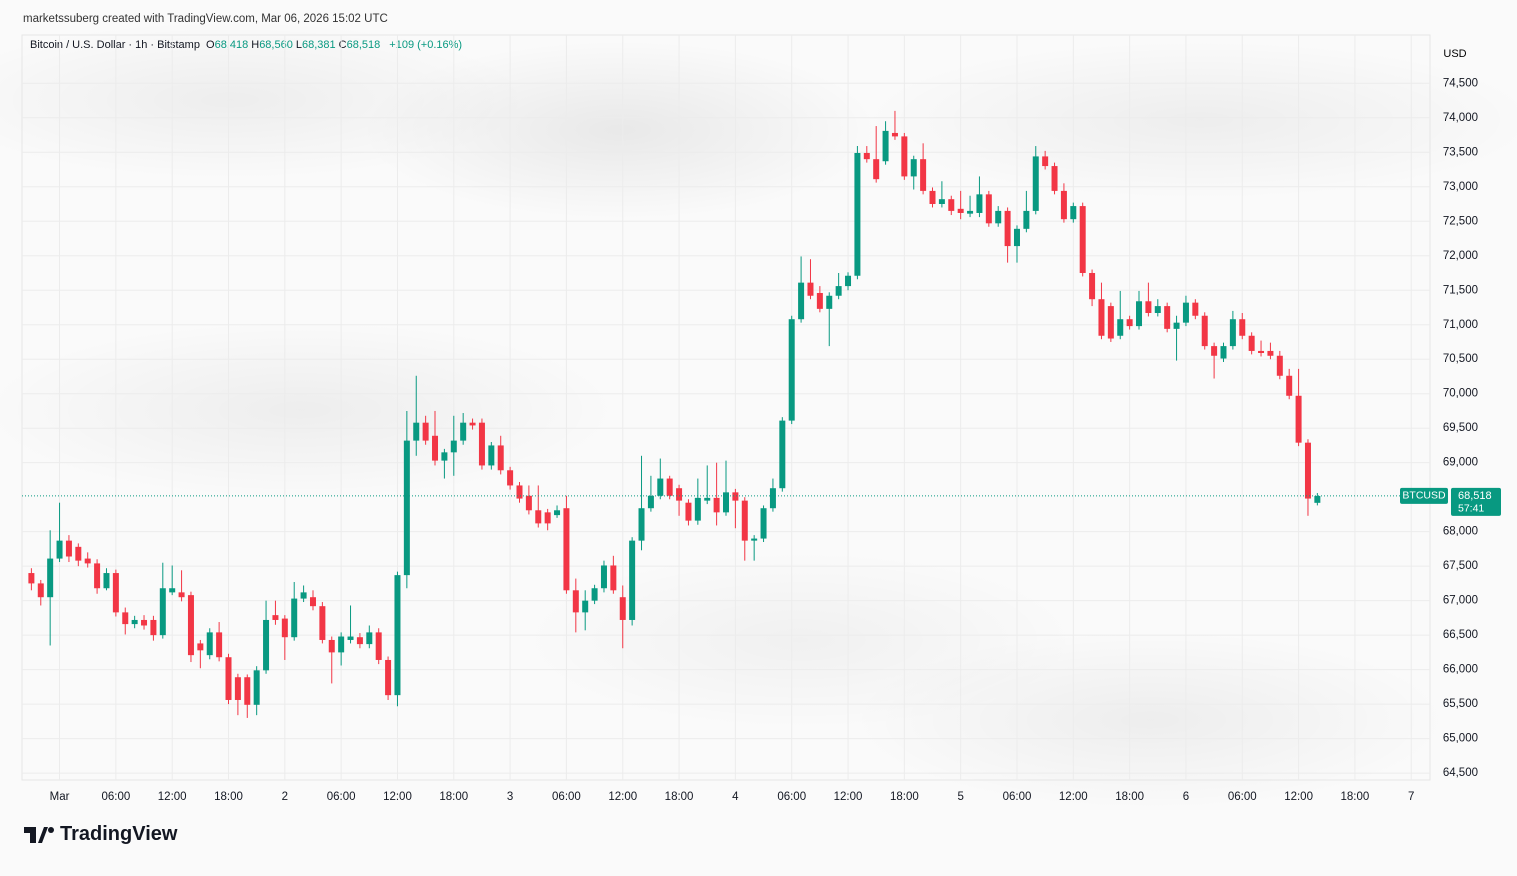 This screenshot has height=876, width=1517. I want to click on symbol-badge, so click(1424, 495).